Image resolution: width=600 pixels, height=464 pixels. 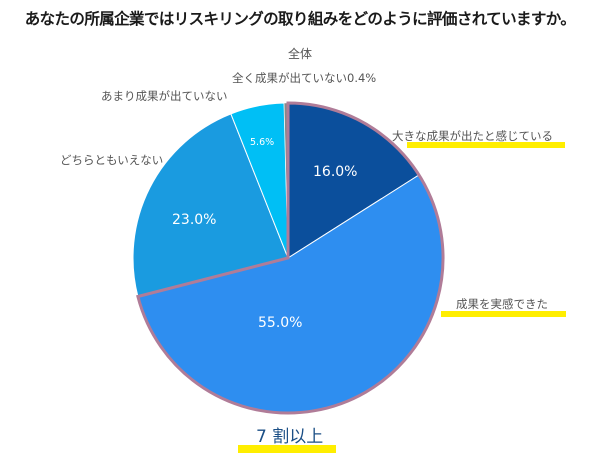 I want to click on value-little: 5.6%, so click(x=262, y=142).